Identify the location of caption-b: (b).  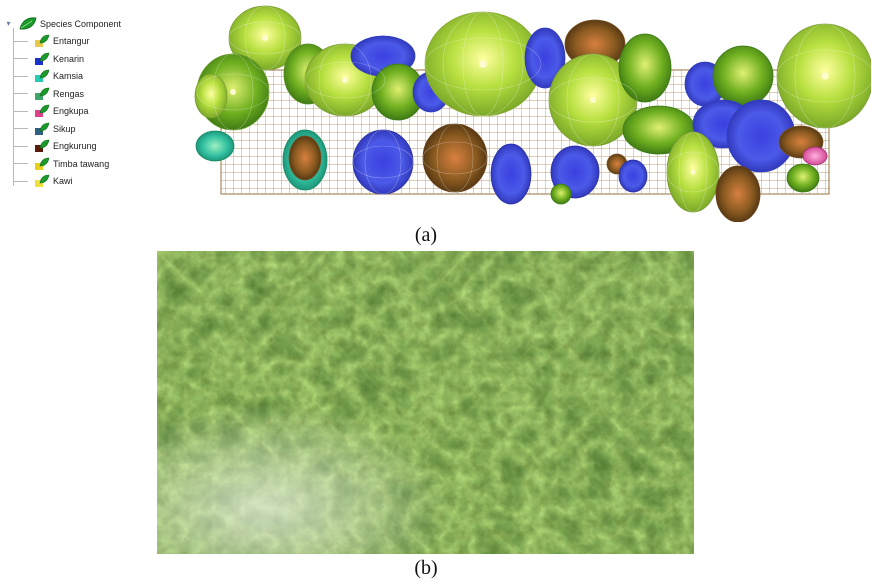
(426, 568).